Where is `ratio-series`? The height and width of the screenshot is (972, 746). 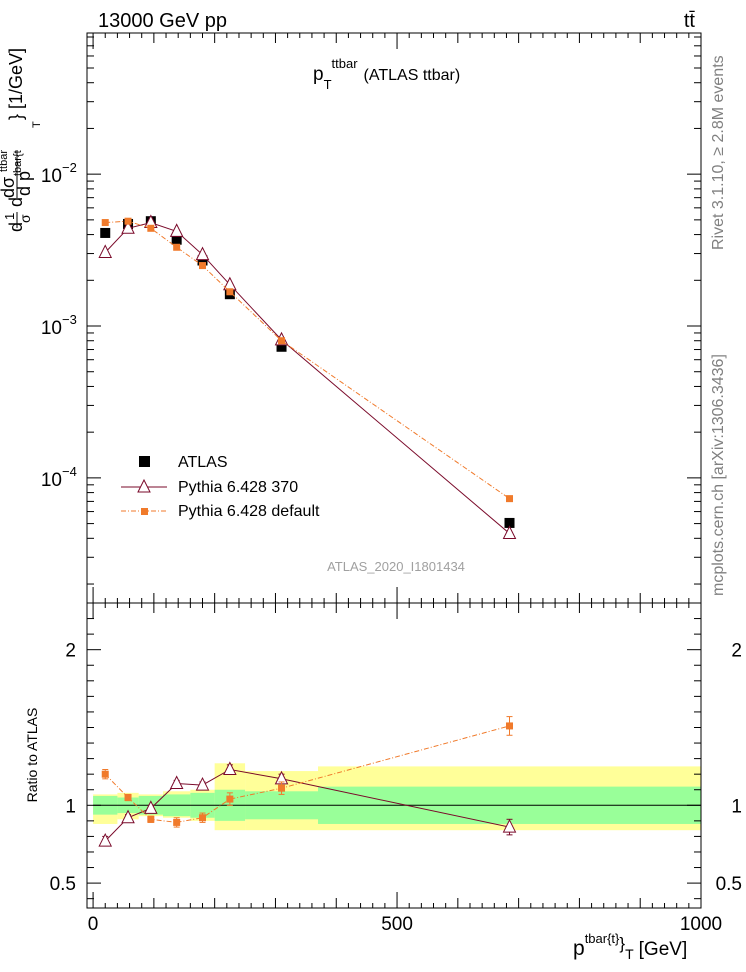 ratio-series is located at coordinates (307, 781).